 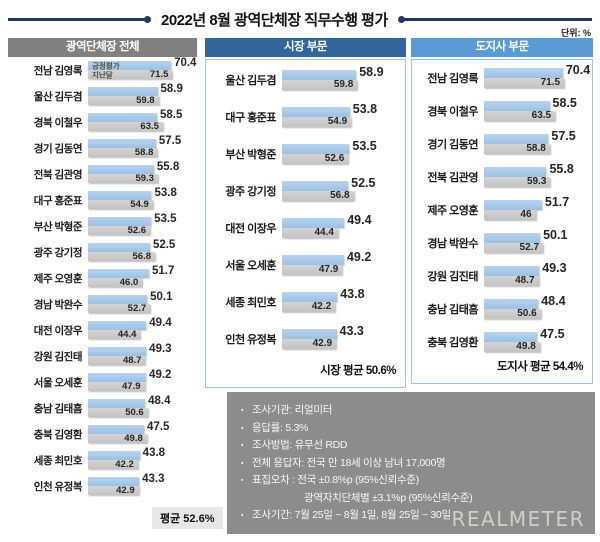 I want to click on survey-info-line: 조사기간: 7월 25일 ~ 8월 1일, 8월 25일 ~ 30일, so click(x=414, y=516).